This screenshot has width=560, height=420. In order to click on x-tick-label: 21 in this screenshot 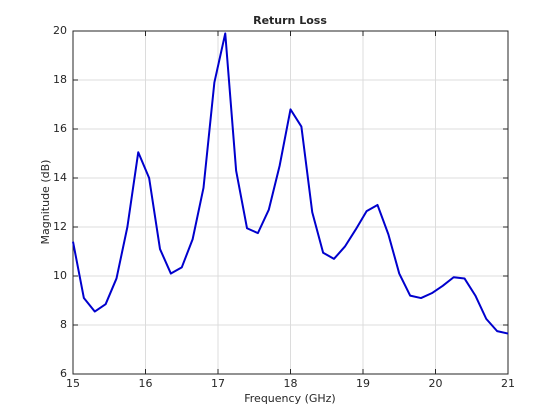, I will do `click(508, 383)`.